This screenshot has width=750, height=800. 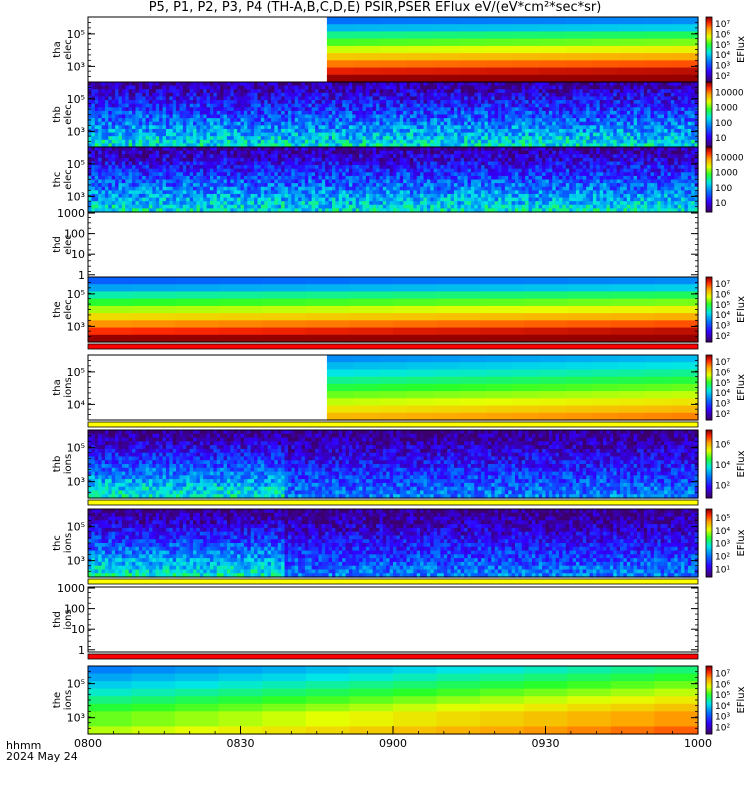 I want to click on colorbar-tick-label: 100, so click(x=723, y=124).